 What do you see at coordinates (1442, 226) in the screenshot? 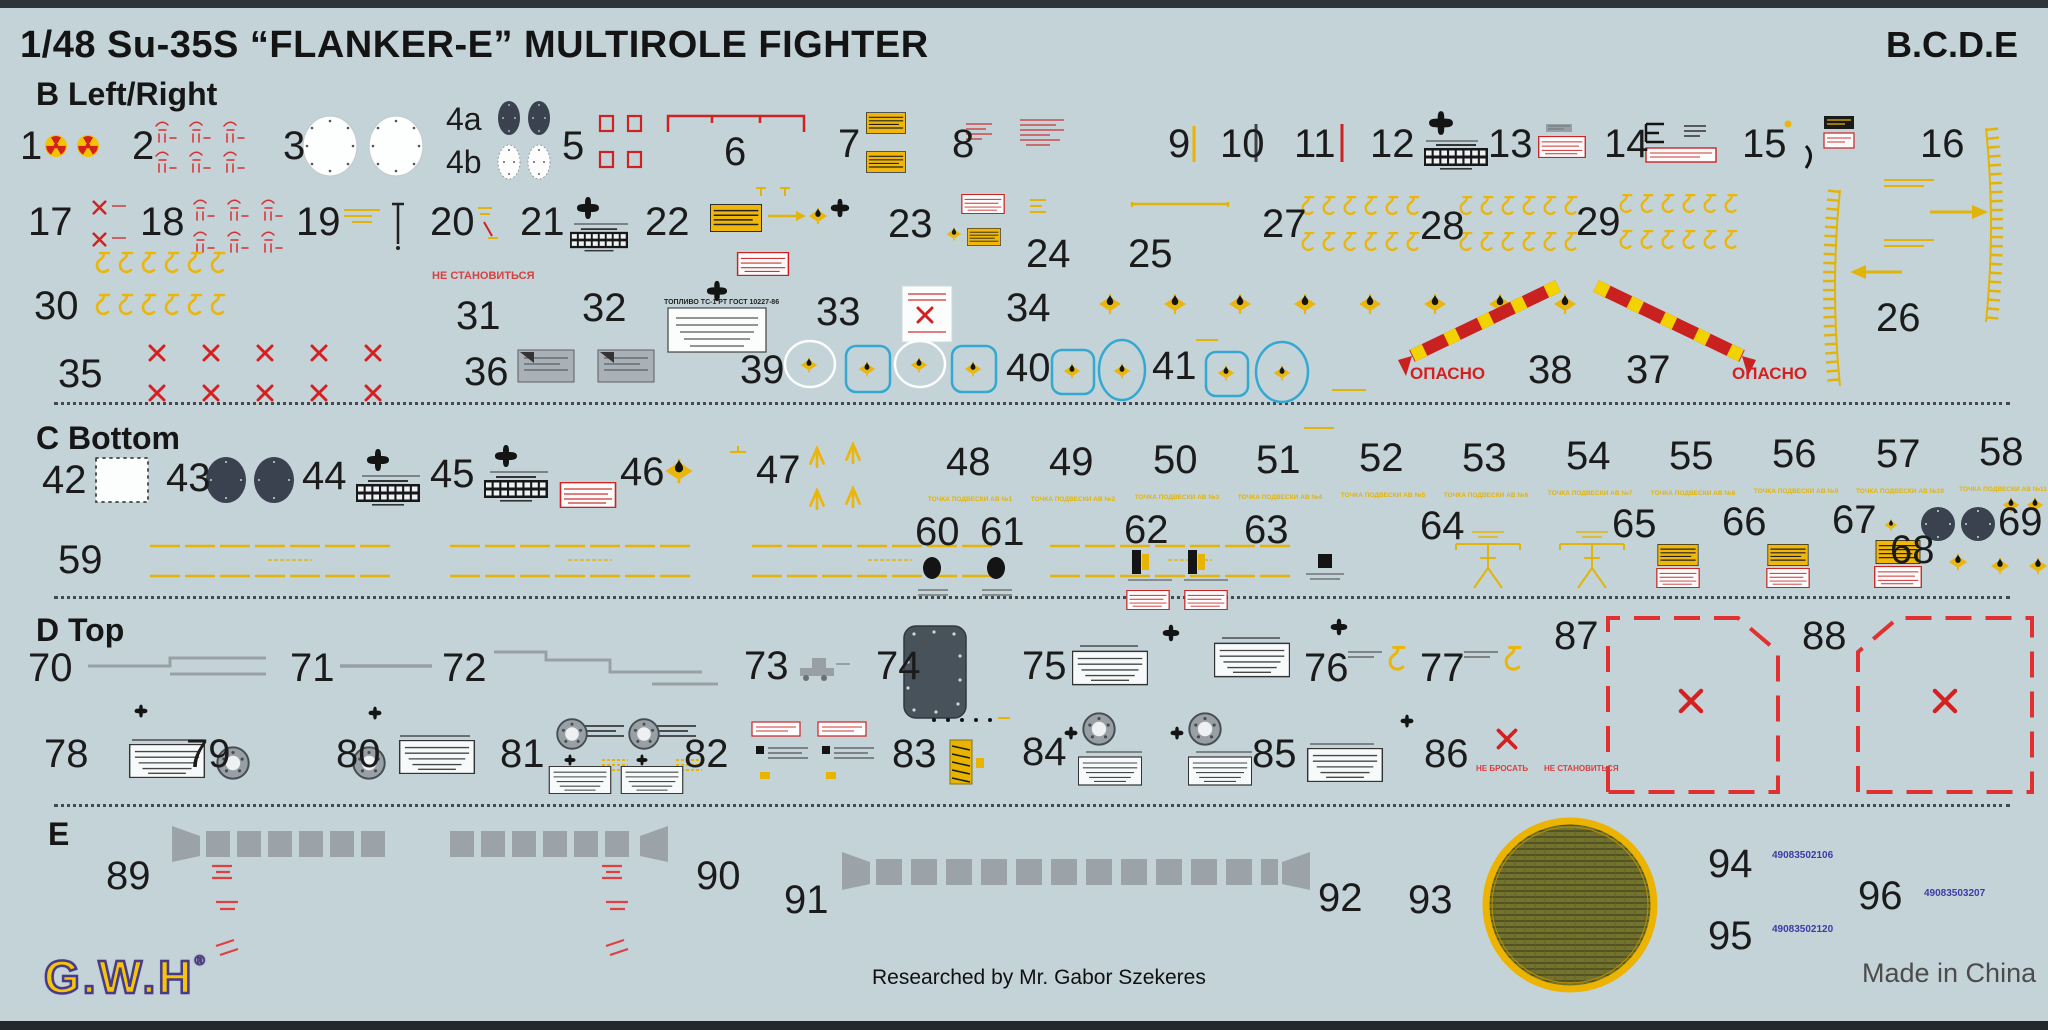
I see `decal-number-28: 28` at bounding box center [1442, 226].